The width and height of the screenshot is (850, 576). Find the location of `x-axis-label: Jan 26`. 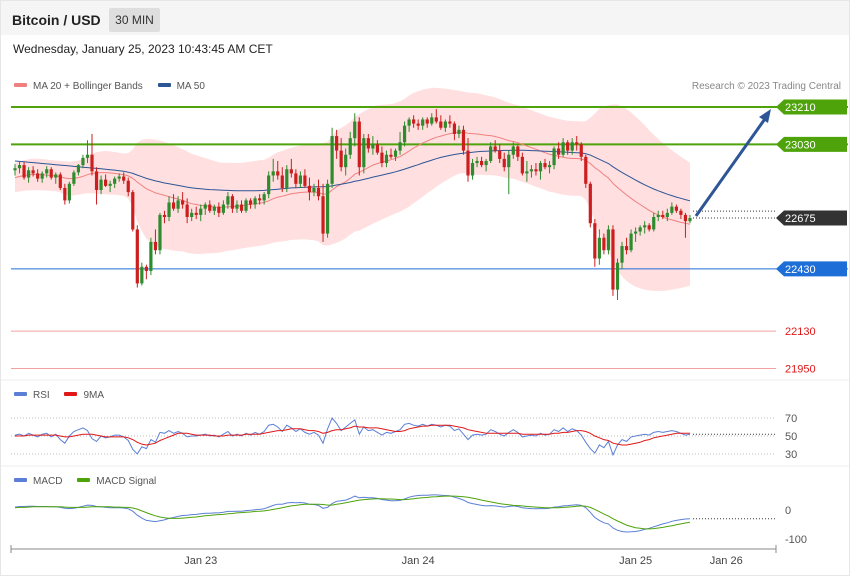

x-axis-label: Jan 26 is located at coordinates (726, 561).